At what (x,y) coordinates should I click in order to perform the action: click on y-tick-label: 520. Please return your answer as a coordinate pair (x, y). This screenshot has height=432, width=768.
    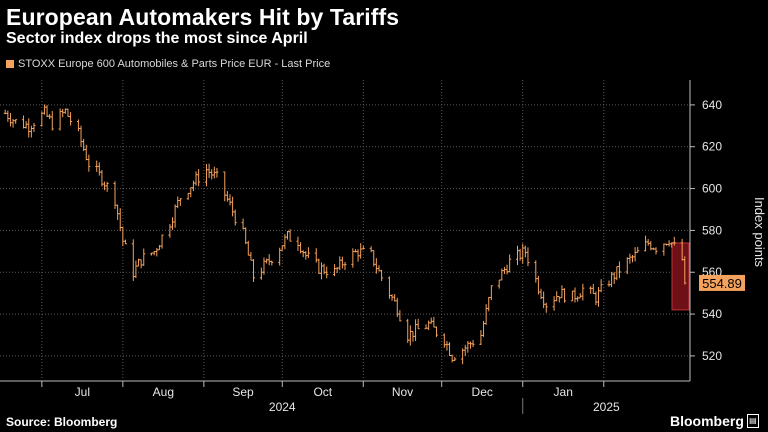
    Looking at the image, I should click on (712, 356).